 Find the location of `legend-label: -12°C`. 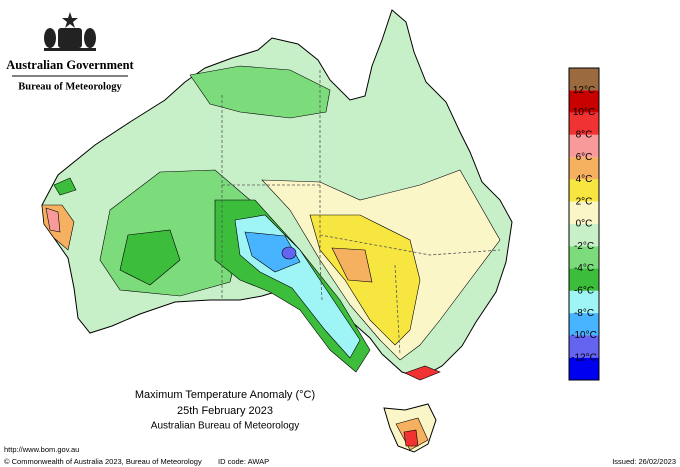

legend-label: -12°C is located at coordinates (584, 357).